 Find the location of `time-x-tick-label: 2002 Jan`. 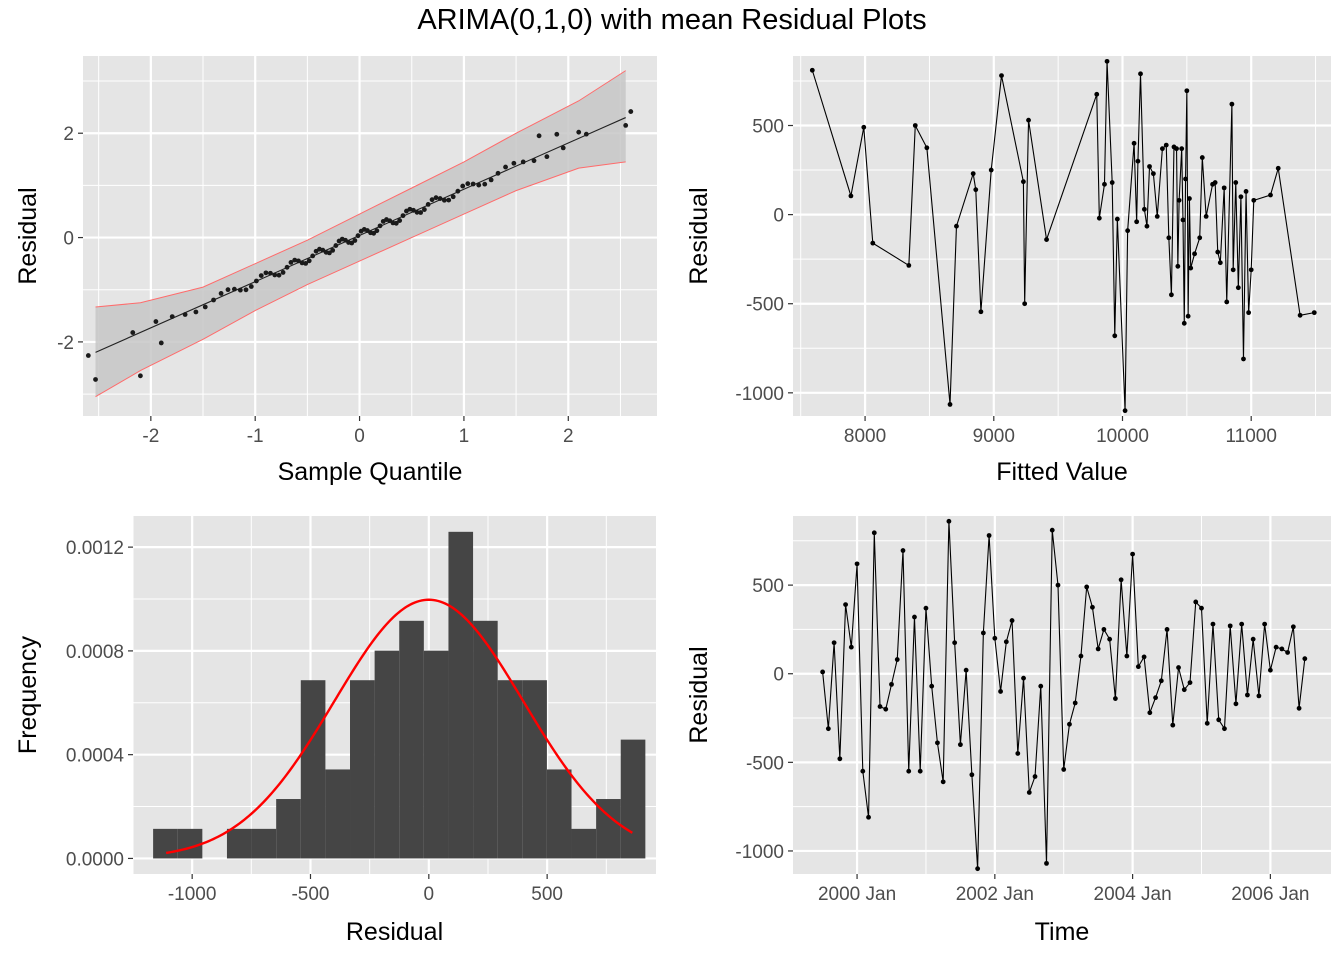

time-x-tick-label: 2002 Jan is located at coordinates (995, 894).